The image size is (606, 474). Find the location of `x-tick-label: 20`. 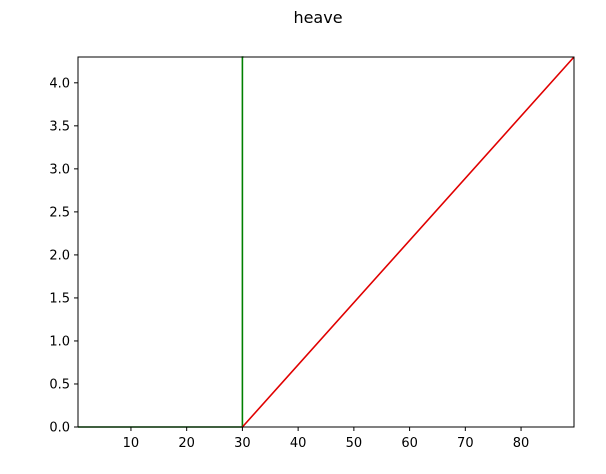

x-tick-label: 20 is located at coordinates (186, 443).